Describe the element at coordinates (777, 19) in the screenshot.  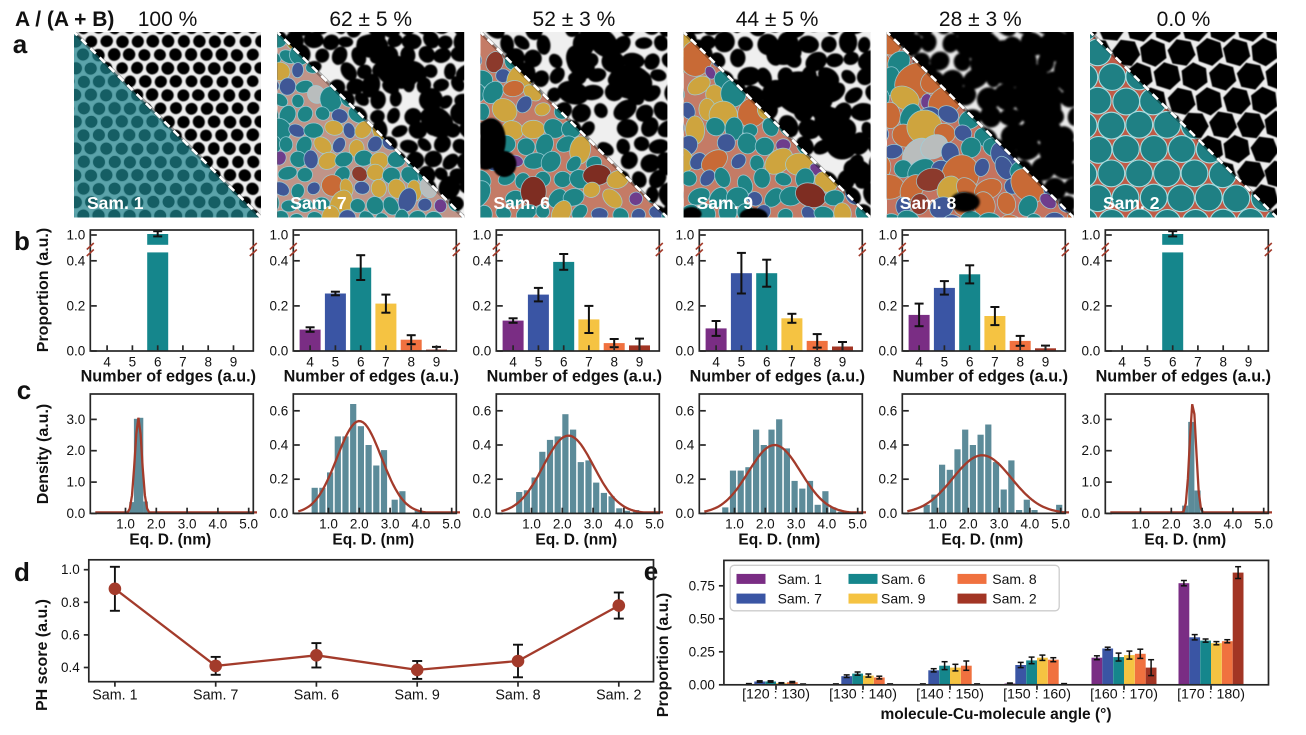
I see `svg-text: 44 ± 5 %` at that location.